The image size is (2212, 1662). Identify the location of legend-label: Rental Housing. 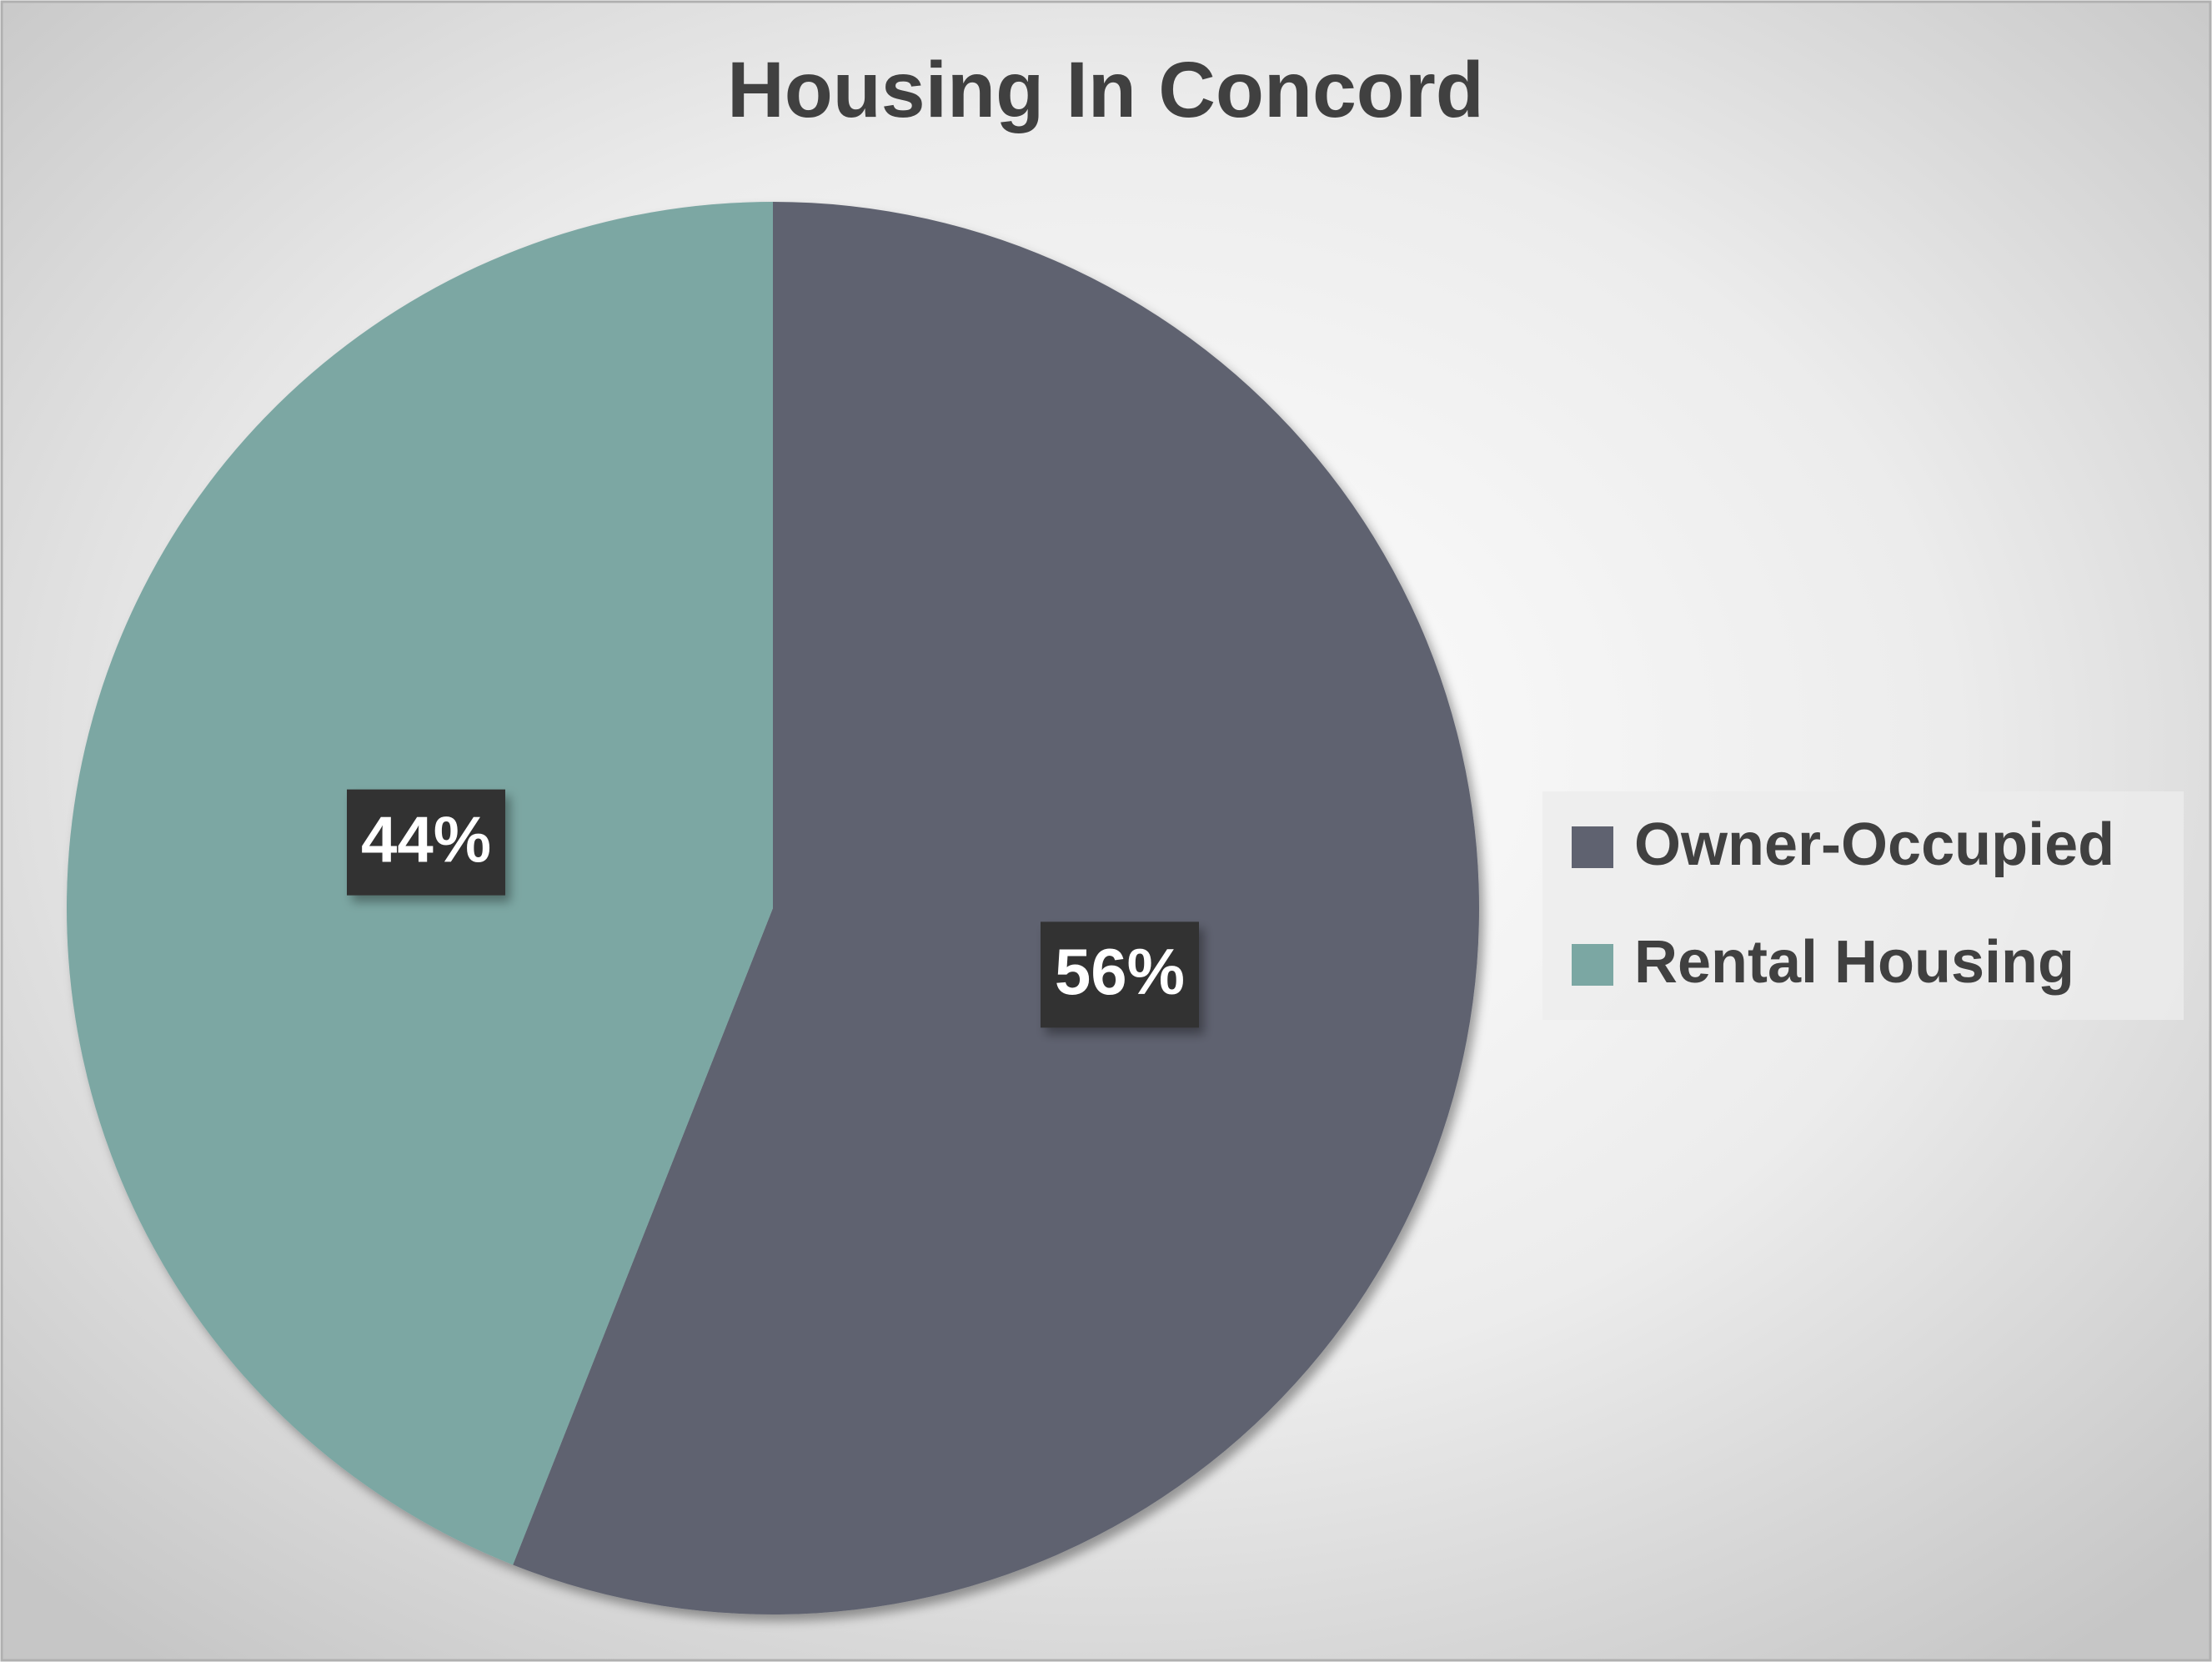
(1854, 962).